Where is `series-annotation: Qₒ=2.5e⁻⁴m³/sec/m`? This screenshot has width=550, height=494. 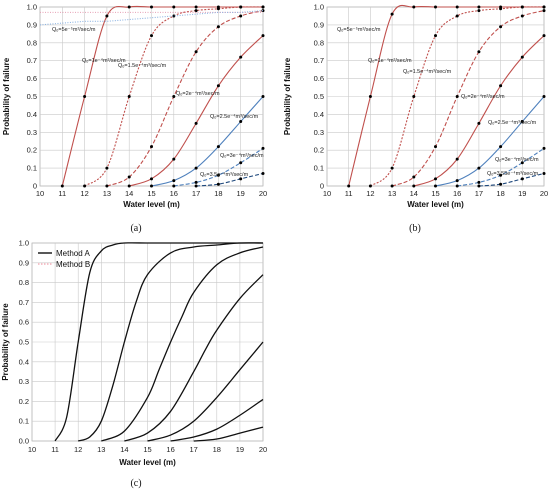 series-annotation: Qₒ=2.5e⁻⁴m³/sec/m is located at coordinates (512, 122).